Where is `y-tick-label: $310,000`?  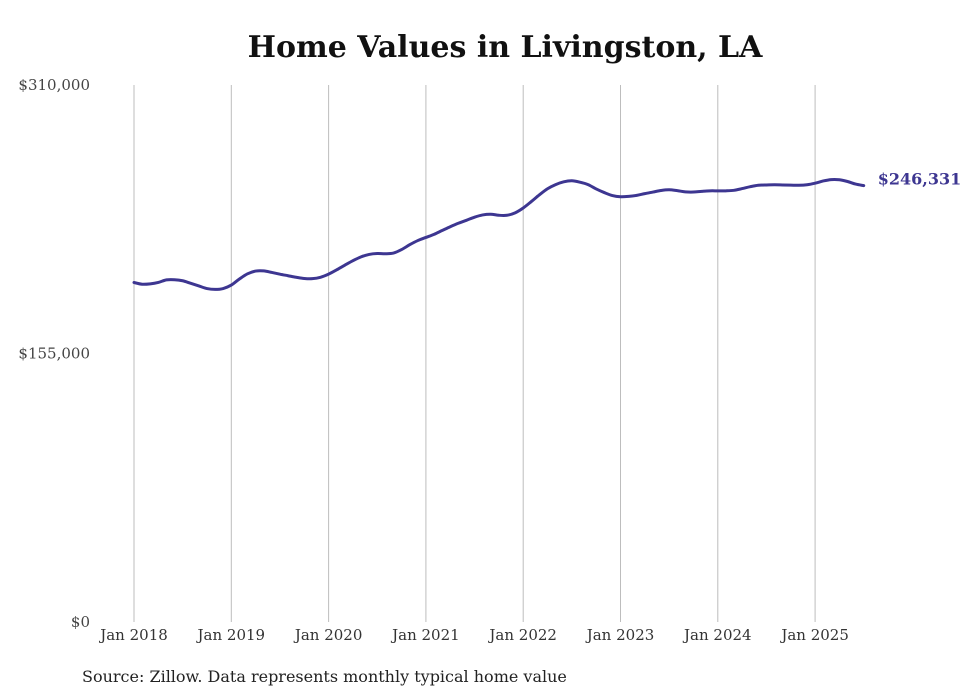
y-tick-label: $310,000 is located at coordinates (54, 85).